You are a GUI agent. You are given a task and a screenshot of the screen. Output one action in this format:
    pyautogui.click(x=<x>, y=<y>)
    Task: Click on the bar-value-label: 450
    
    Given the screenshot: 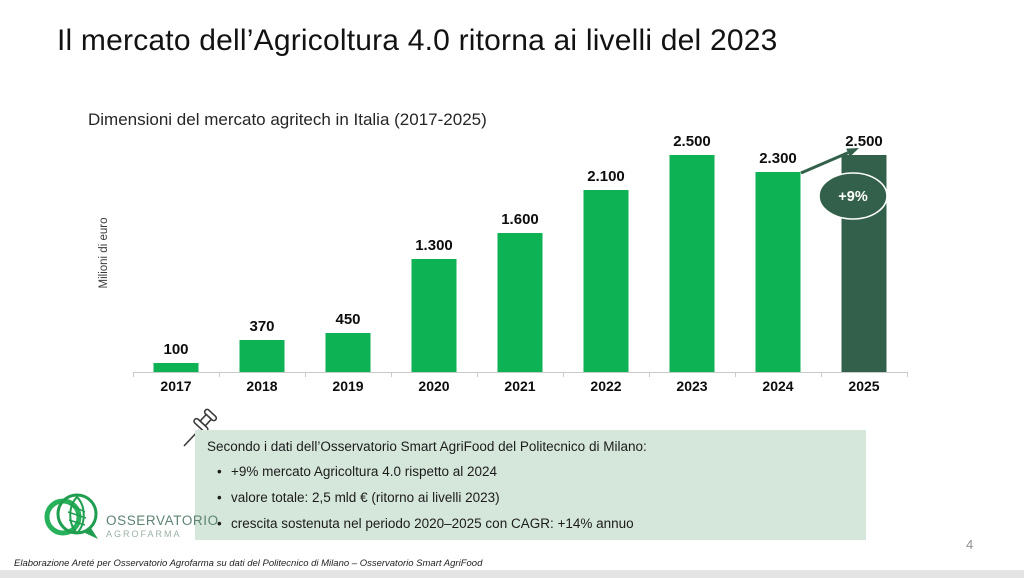 What is the action you would take?
    pyautogui.click(x=348, y=319)
    